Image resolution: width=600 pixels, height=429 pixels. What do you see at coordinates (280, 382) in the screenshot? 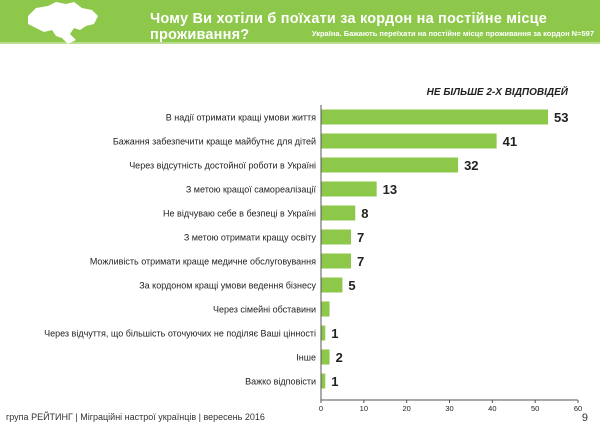
I see `category-label: Важко відповісти` at bounding box center [280, 382].